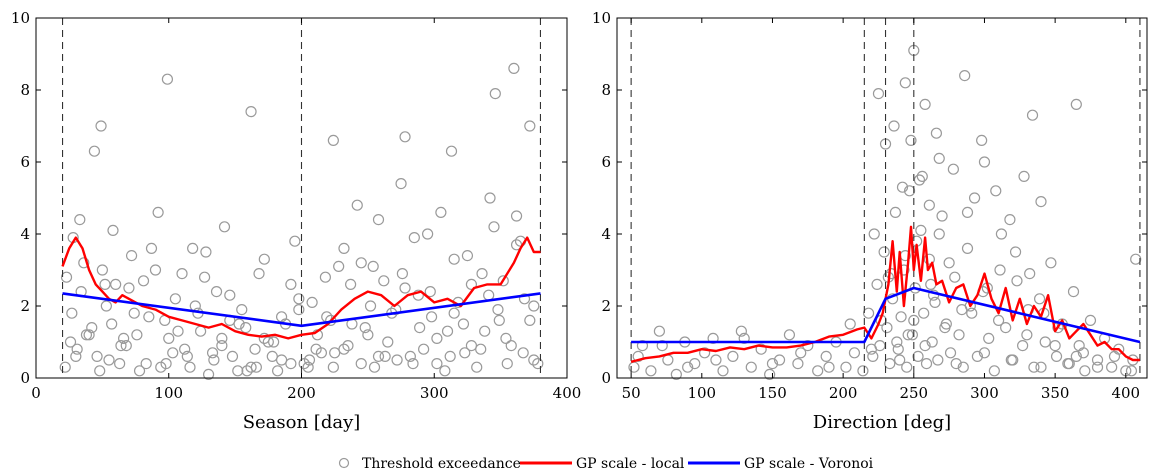 This screenshot has width=1159, height=475. Describe the element at coordinates (301, 310) in the screenshot. I see `series-line-gp-voronoi` at that location.